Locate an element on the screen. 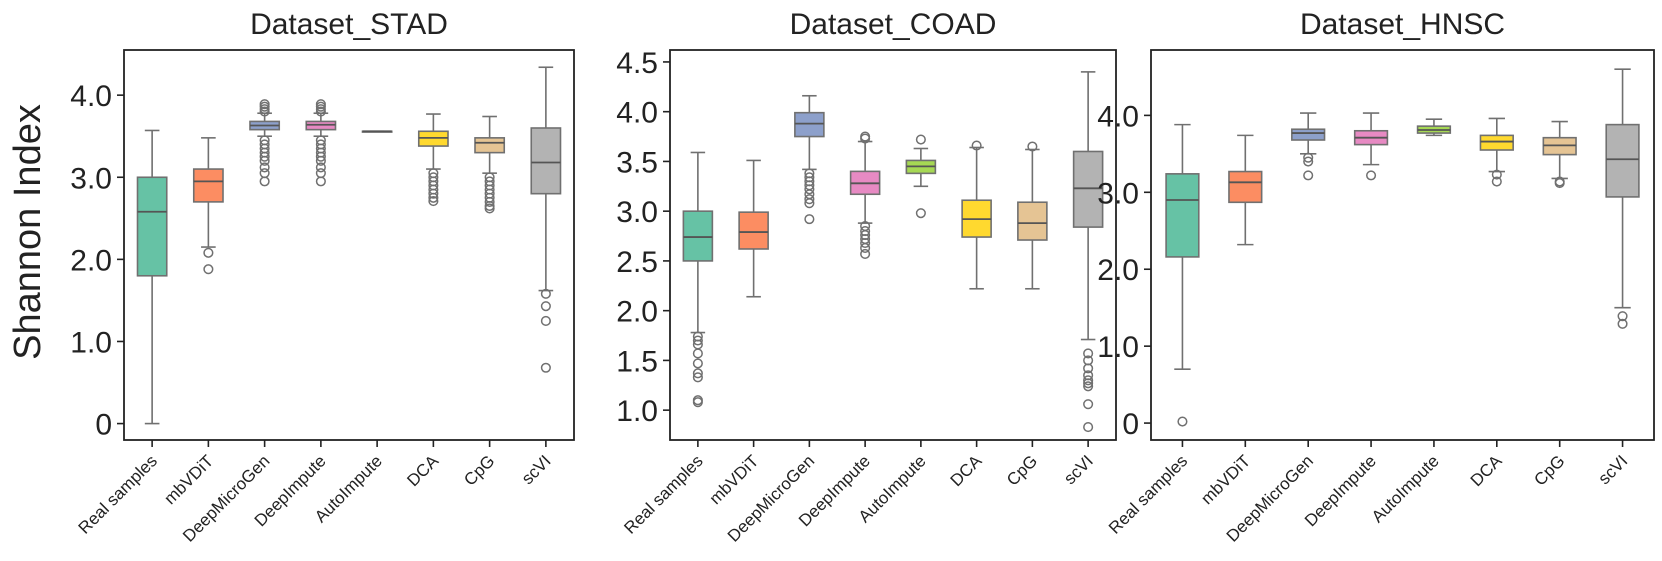 The width and height of the screenshot is (1662, 561). y-tick-label: 1.5 is located at coordinates (637, 361).